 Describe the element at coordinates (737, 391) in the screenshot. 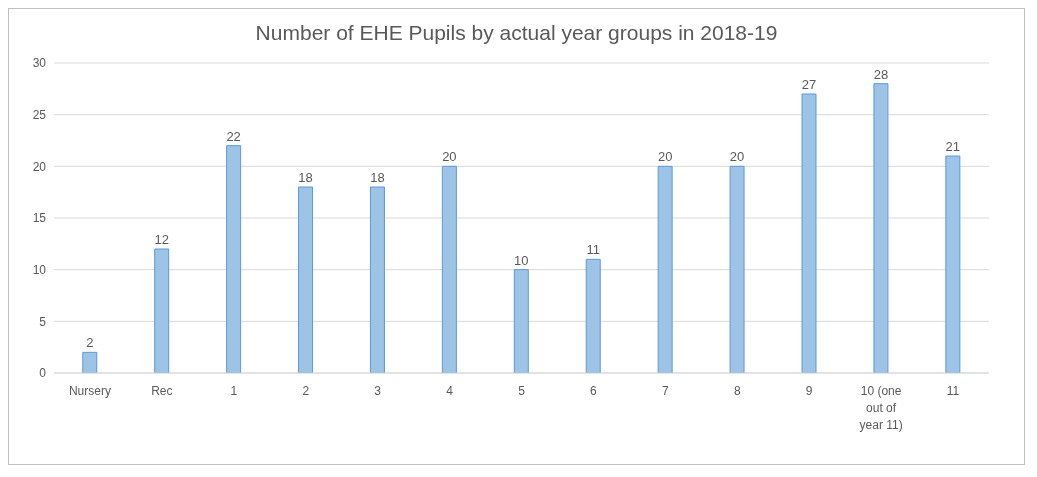

I see `x-tick-label: 8` at that location.